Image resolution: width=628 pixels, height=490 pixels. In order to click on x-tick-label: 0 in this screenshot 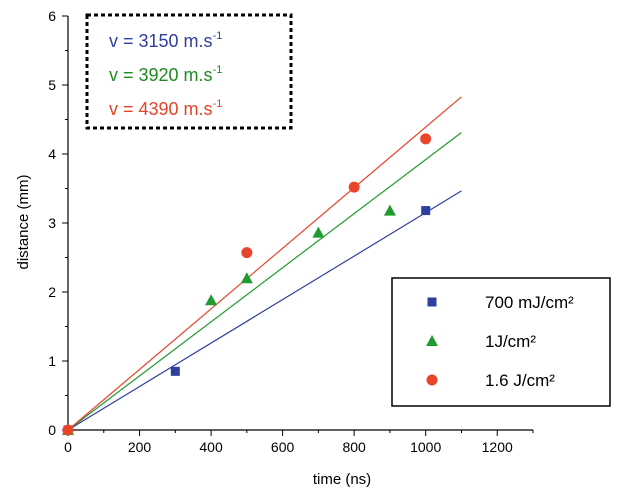, I will do `click(68, 447)`.